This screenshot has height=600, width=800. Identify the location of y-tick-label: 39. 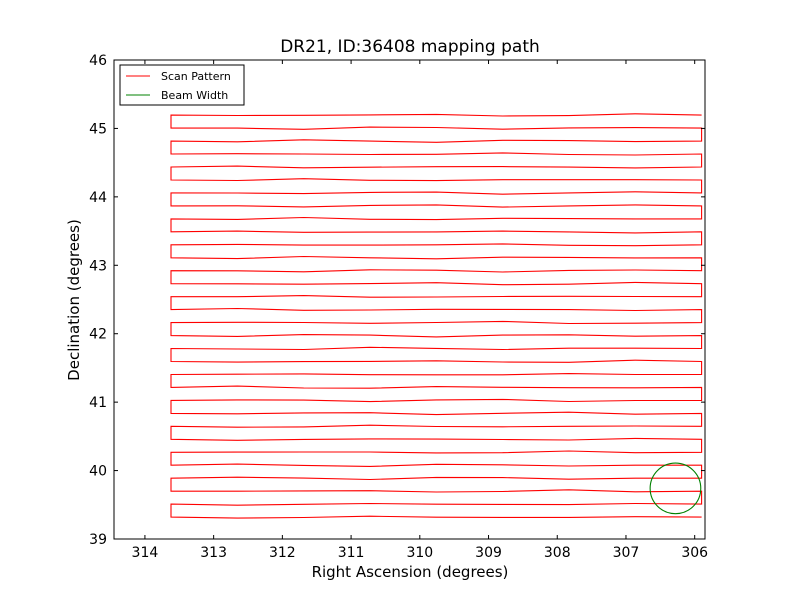
(98, 540).